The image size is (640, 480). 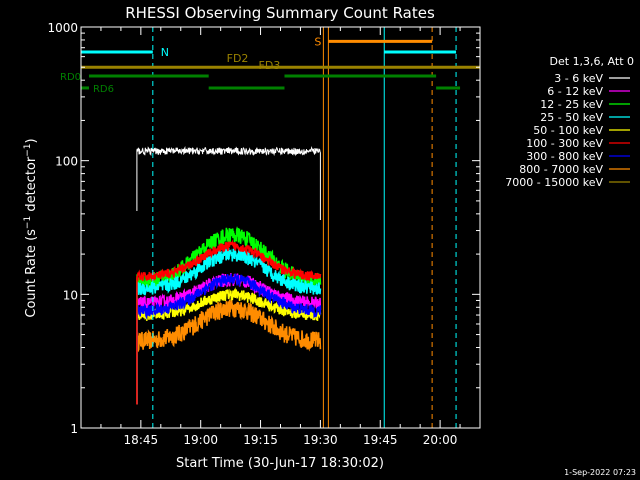 I want to click on rd6-label: RD6, so click(x=103, y=89).